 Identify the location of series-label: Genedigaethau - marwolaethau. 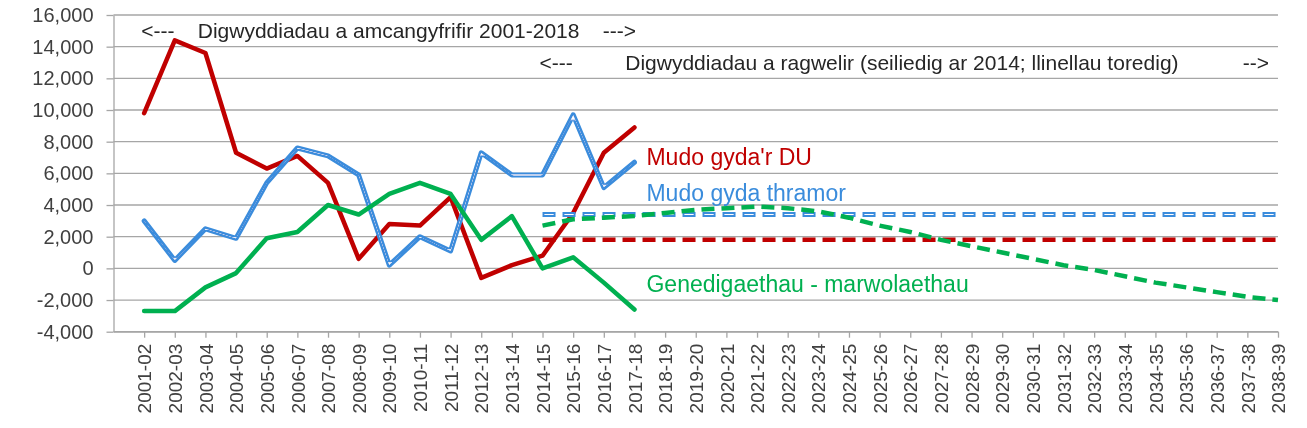
(807, 283).